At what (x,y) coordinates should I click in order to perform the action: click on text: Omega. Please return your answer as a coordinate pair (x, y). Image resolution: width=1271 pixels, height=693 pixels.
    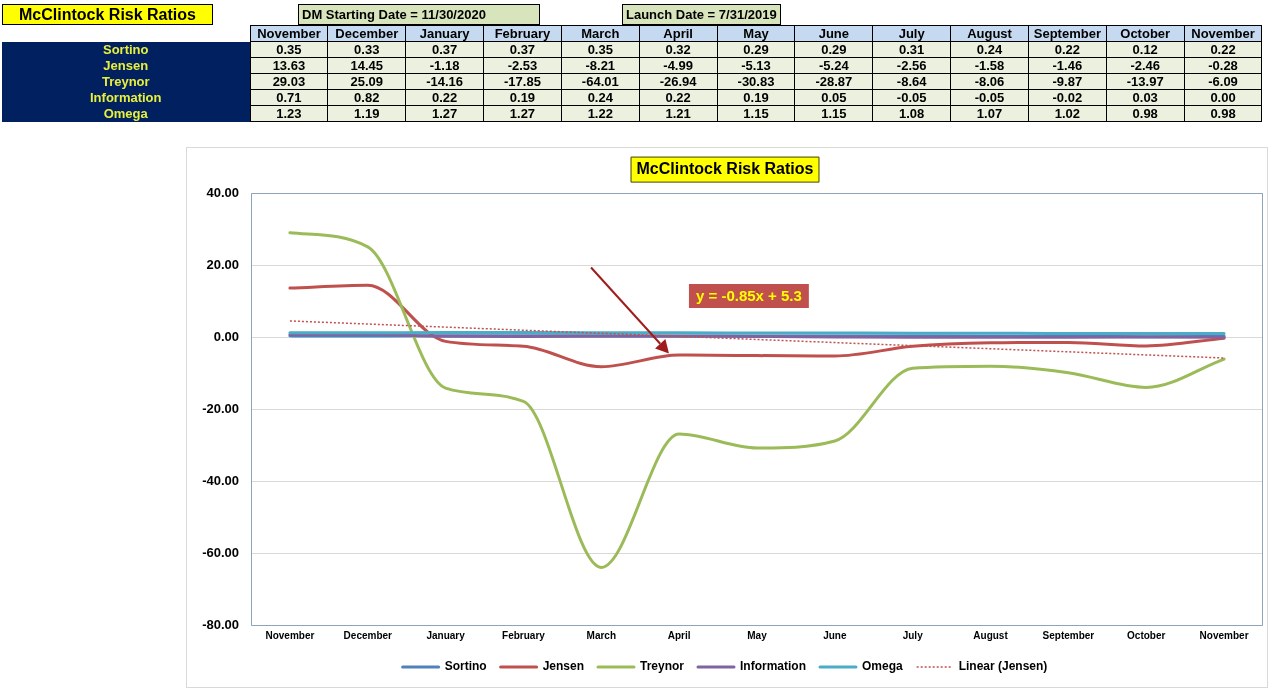
    Looking at the image, I should click on (125, 113).